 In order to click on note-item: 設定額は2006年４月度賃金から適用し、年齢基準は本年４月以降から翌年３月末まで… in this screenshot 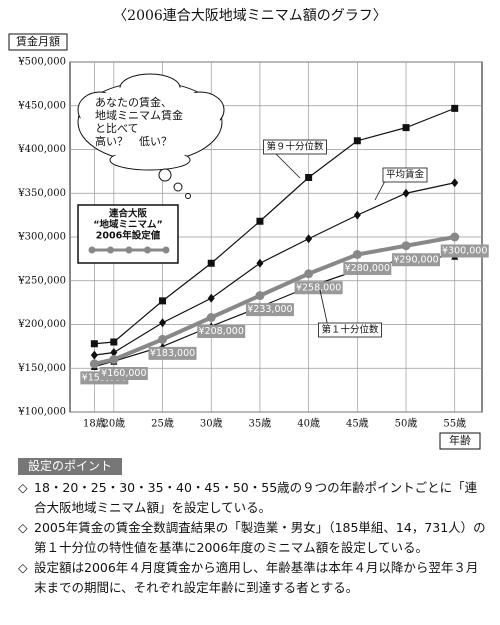, I will do `click(252, 578)`.